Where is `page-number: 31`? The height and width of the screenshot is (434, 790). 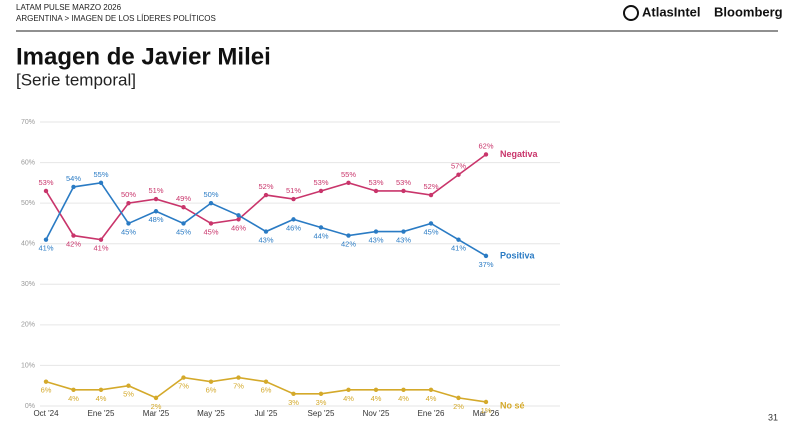 page-number: 31 is located at coordinates (773, 417).